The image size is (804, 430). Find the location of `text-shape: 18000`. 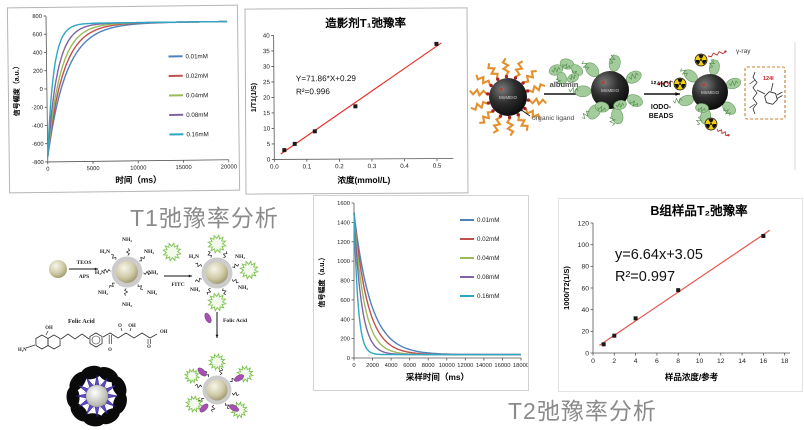

text-shape: 18000 is located at coordinates (520, 366).